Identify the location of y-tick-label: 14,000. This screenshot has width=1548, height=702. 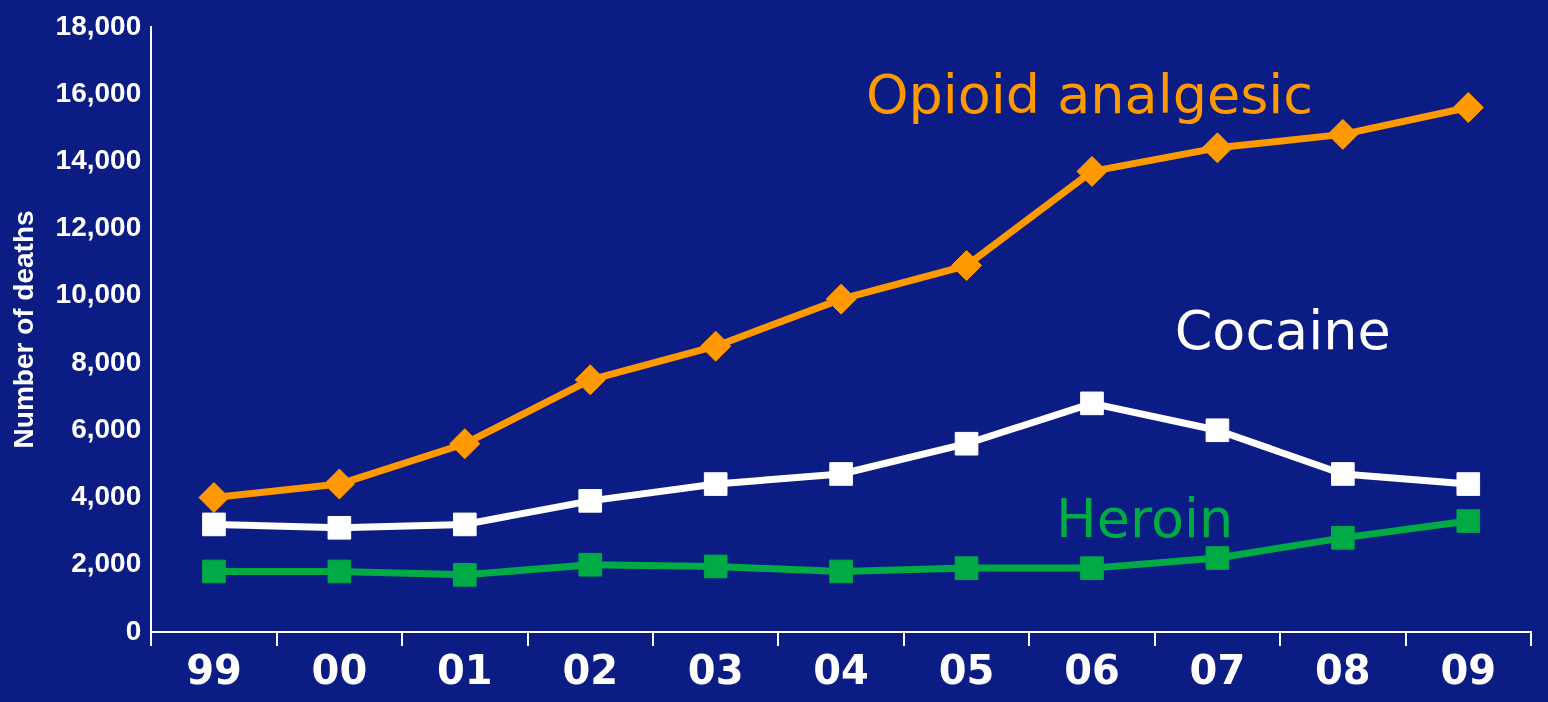
(98, 160).